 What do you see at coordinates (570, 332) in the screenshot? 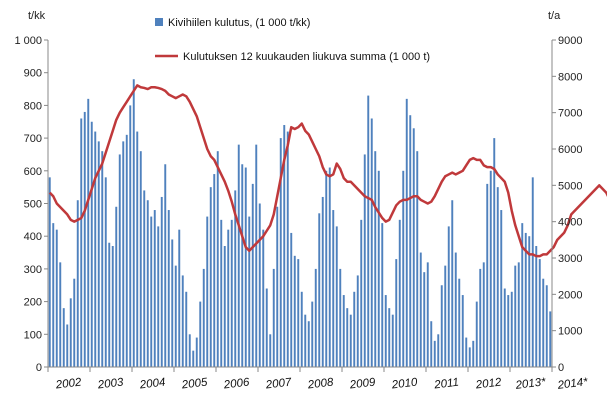
I see `y-right-tick-label: 1000` at bounding box center [570, 332].